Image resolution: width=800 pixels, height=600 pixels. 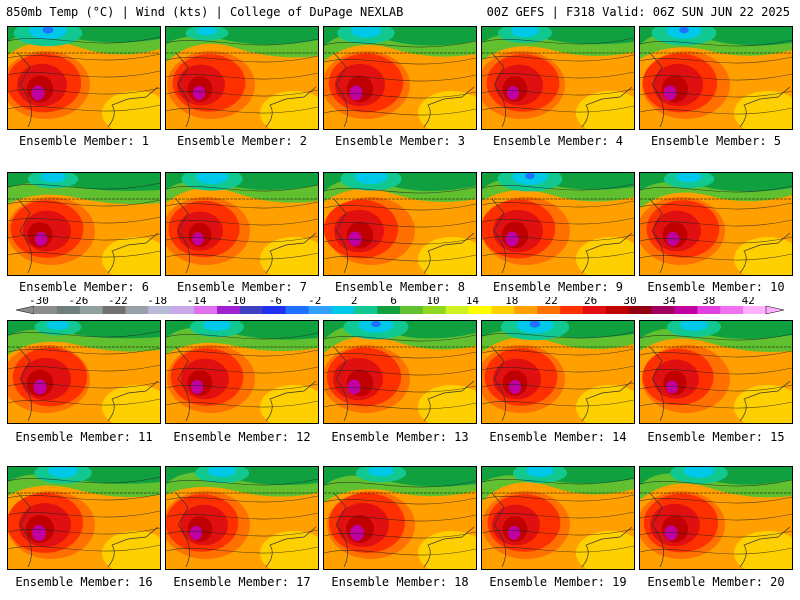 I want to click on member-label-12: Ensemble Member: 12, so click(x=242, y=437).